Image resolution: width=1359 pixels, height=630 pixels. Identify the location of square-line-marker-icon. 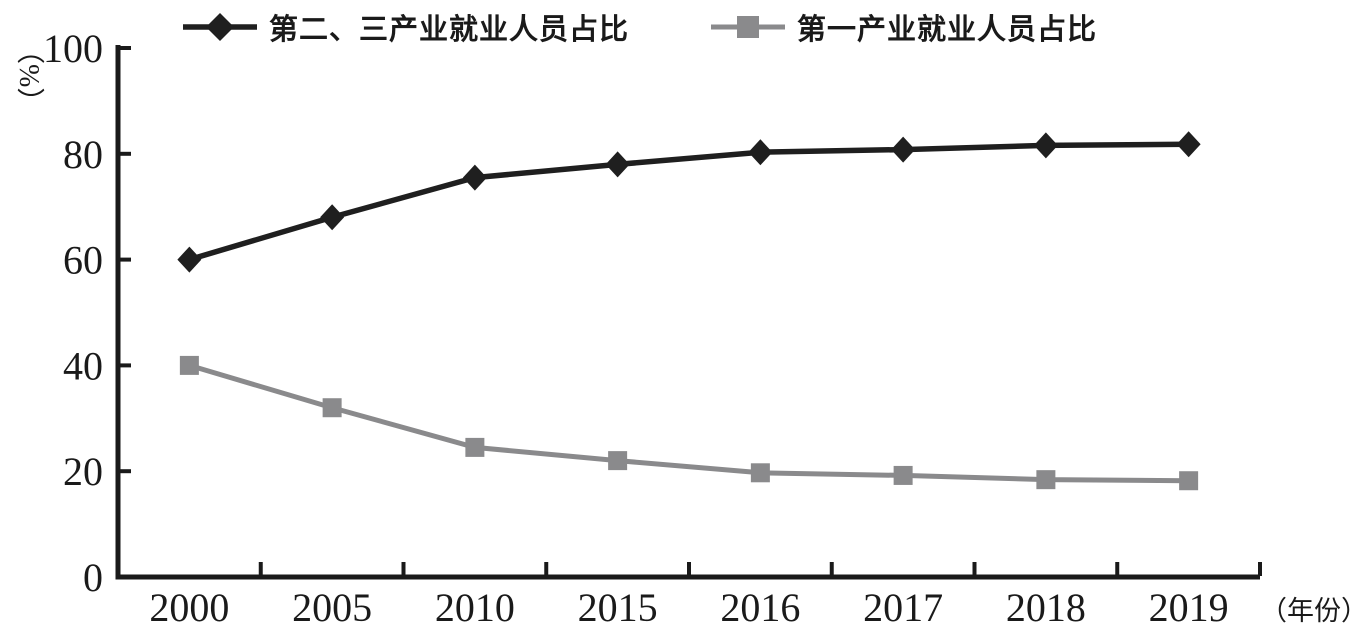
(748, 27).